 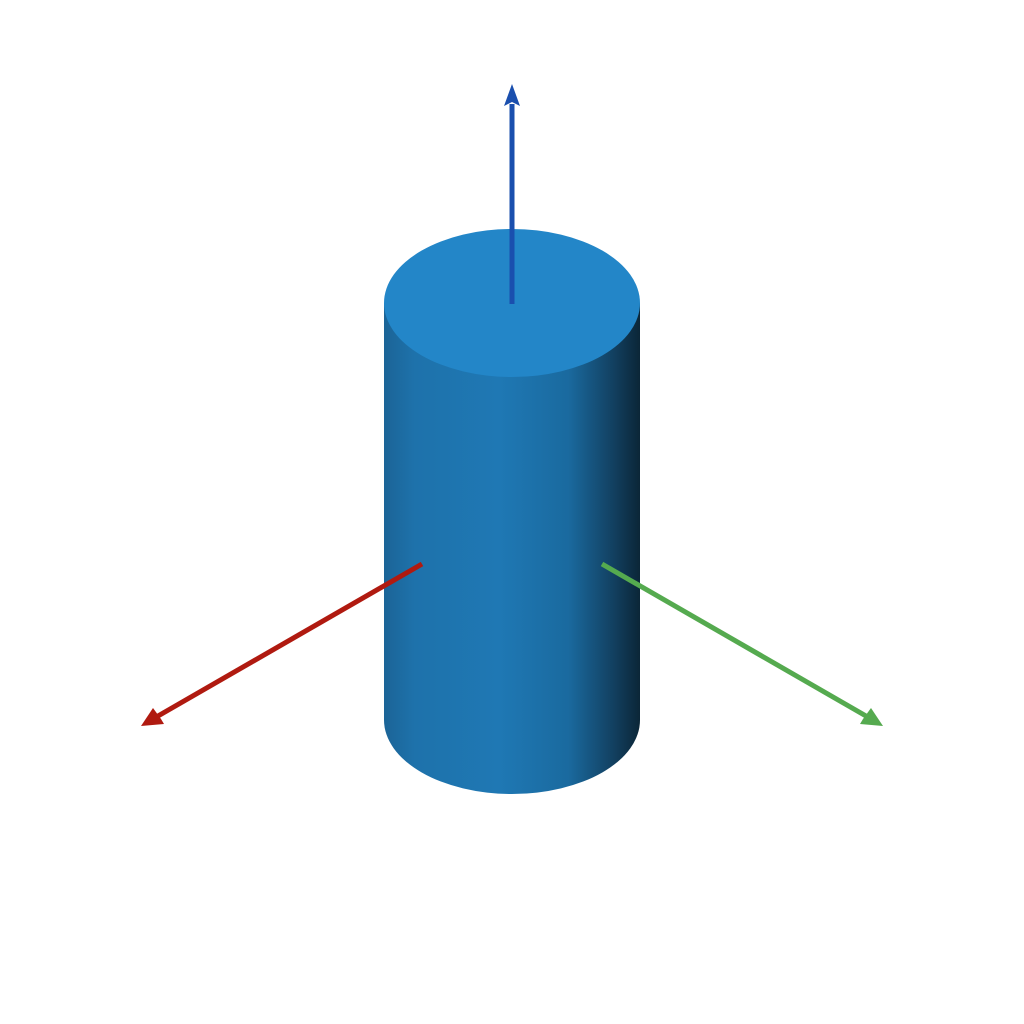 I want to click on cylinder-side, so click(x=512, y=548).